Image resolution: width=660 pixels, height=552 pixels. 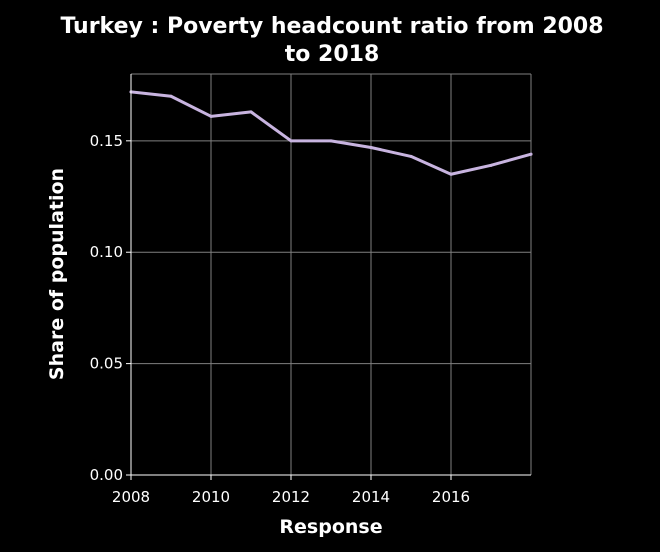 What do you see at coordinates (57, 274) in the screenshot?
I see `y-axis-label: Share of population` at bounding box center [57, 274].